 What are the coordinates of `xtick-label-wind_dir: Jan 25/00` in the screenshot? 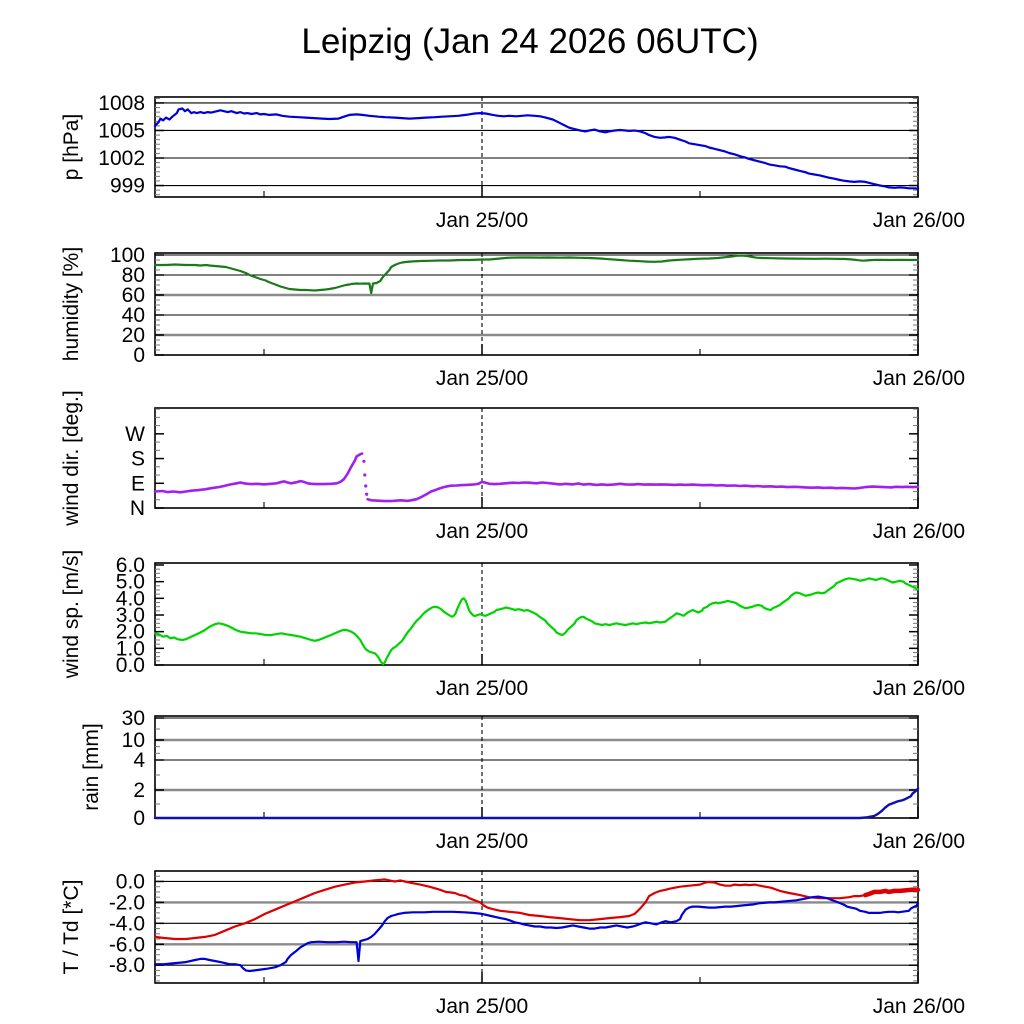 It's located at (482, 531).